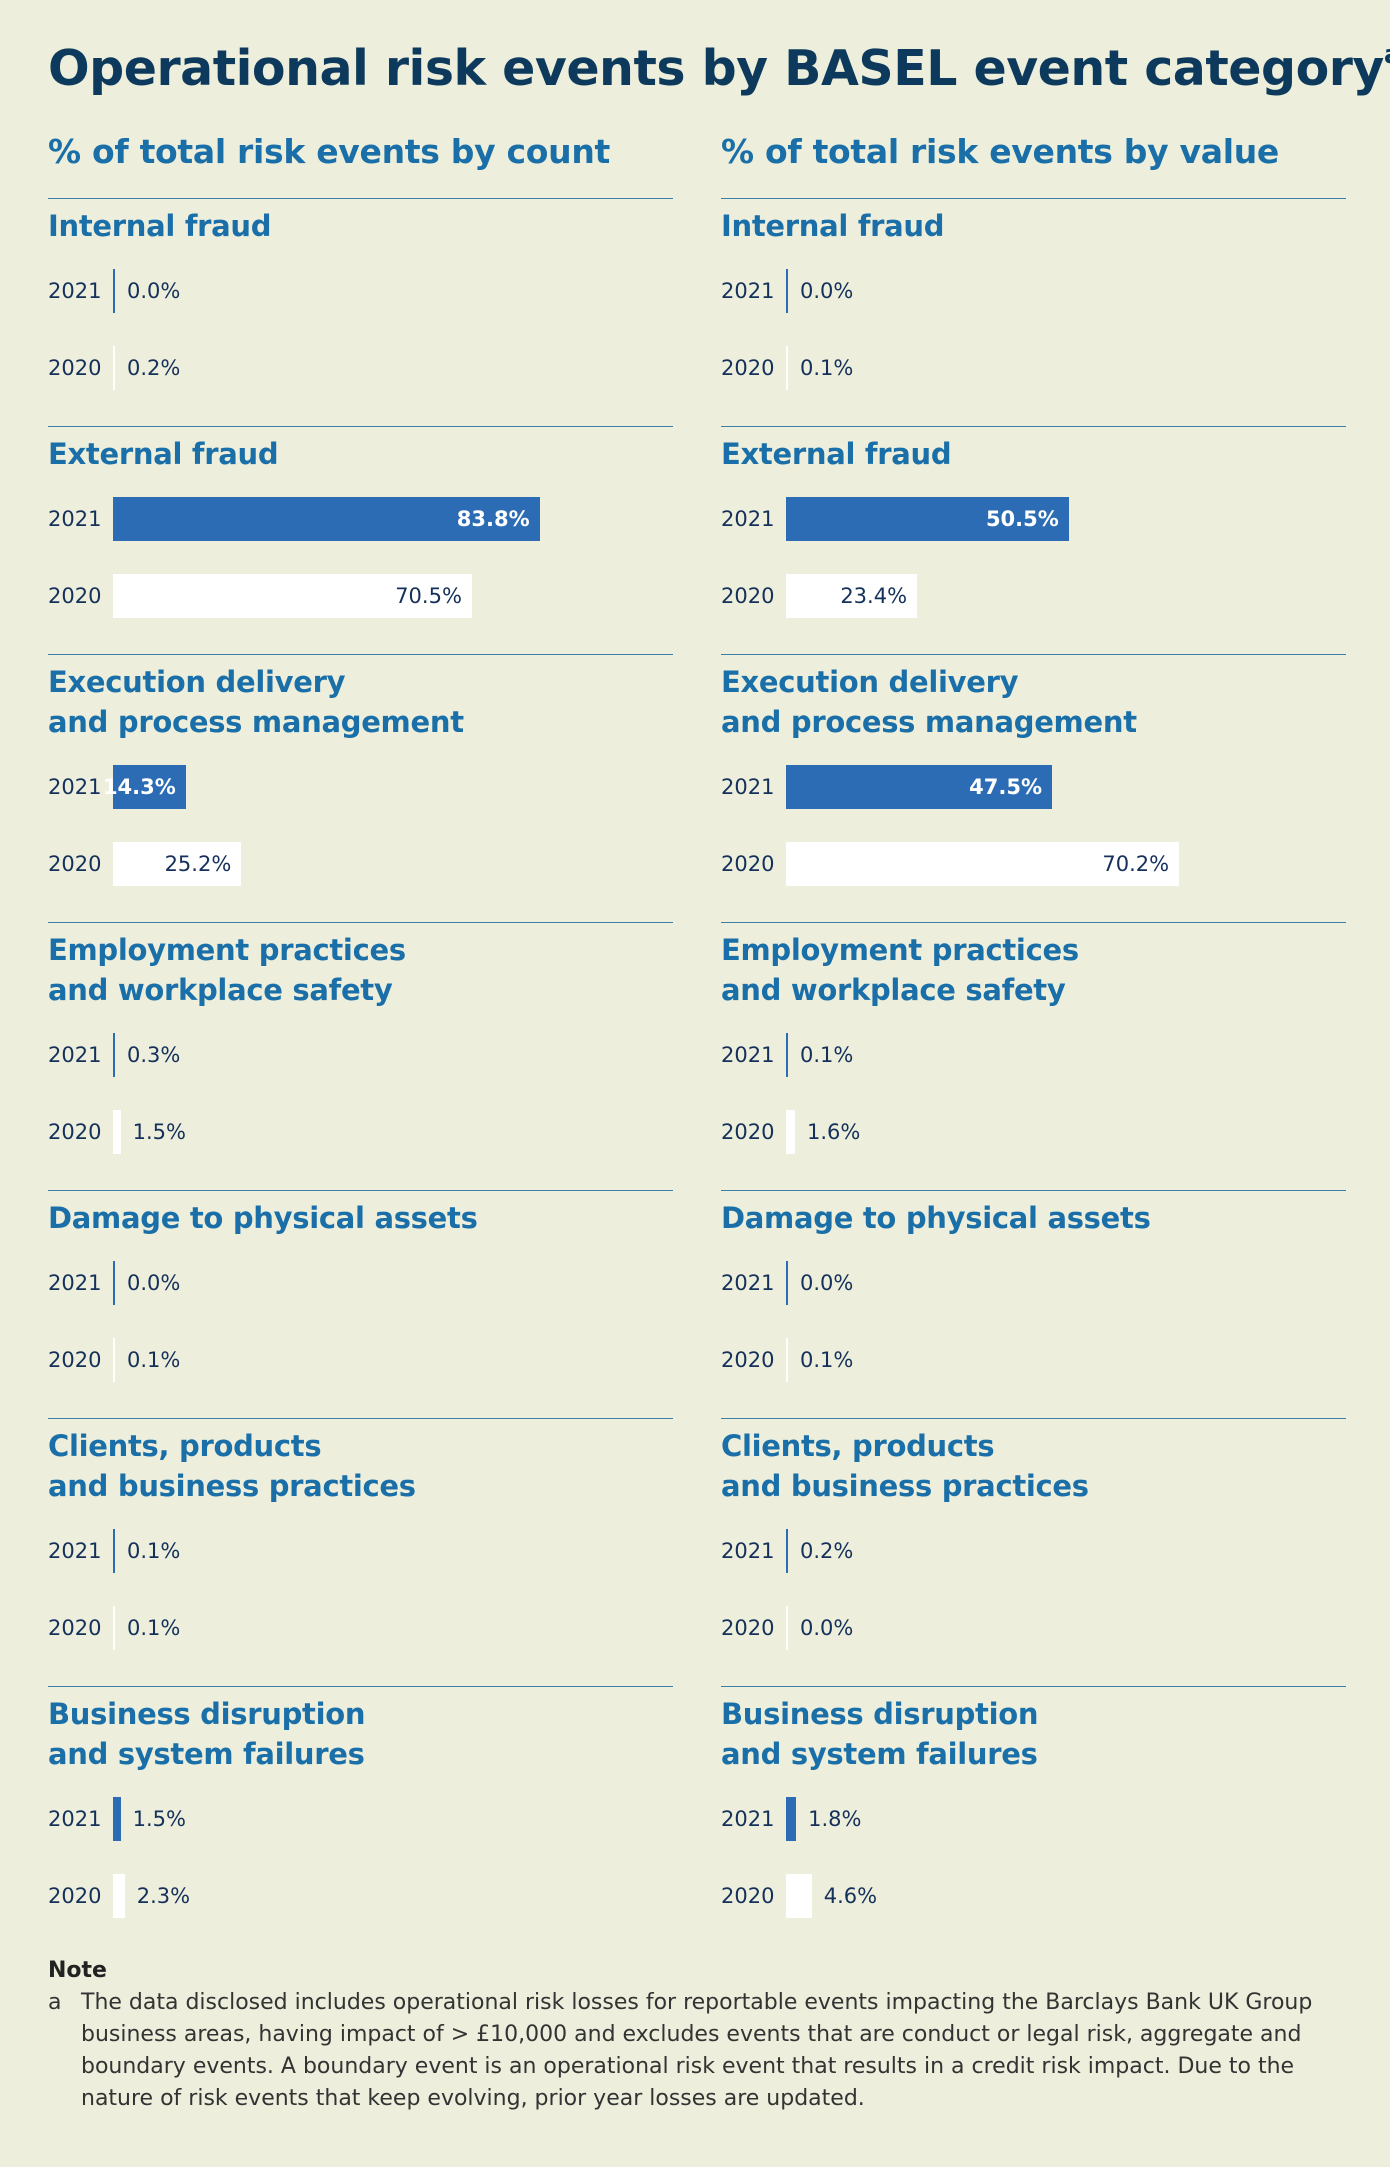  Describe the element at coordinates (360, 864) in the screenshot. I see `bar-row: 2020 25.2%` at that location.